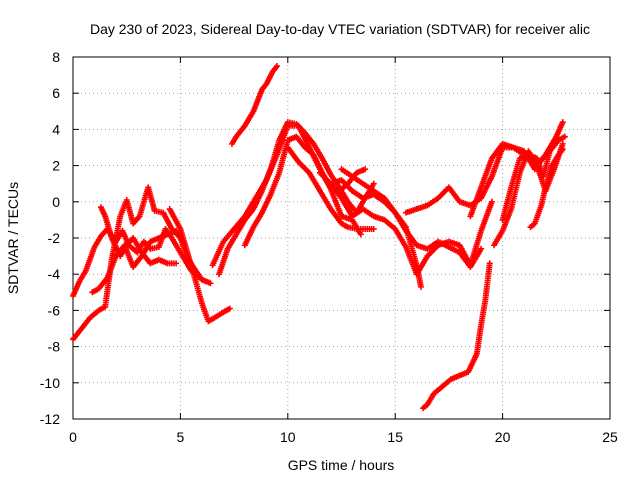  Describe the element at coordinates (13, 238) in the screenshot. I see `y-axis-label: SDTVAR / TECUs` at that location.